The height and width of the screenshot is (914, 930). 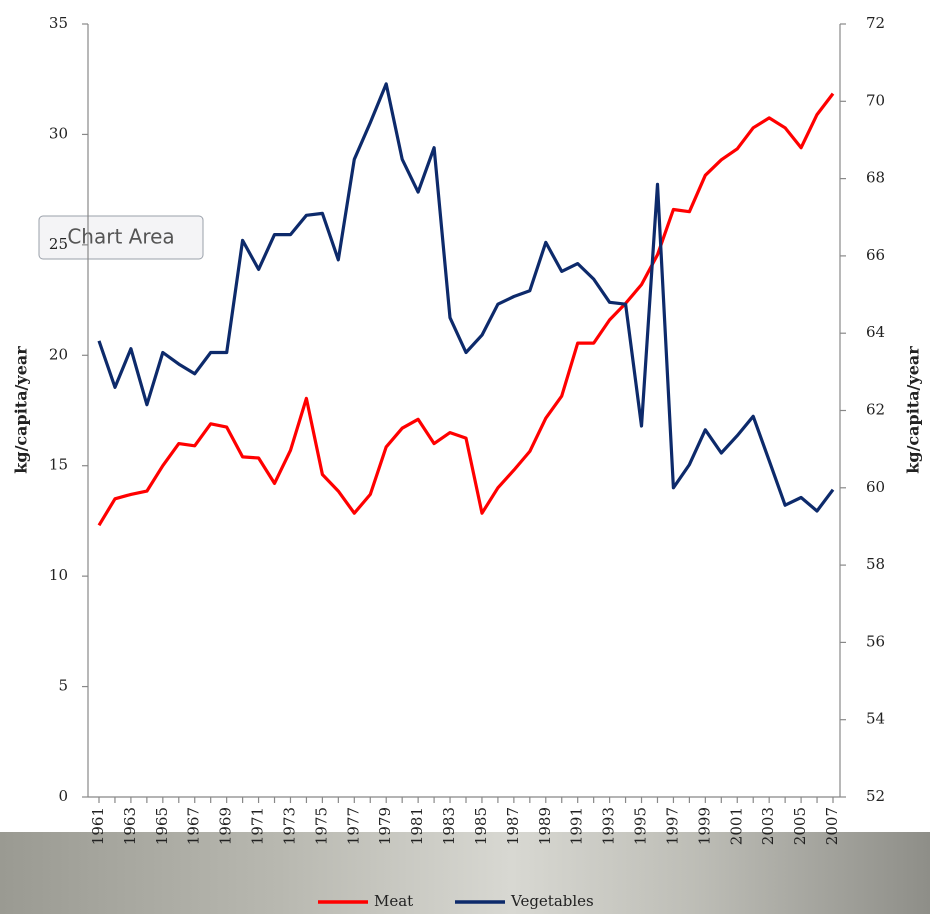 I want to click on y-tick-label: 30, so click(x=58, y=133).